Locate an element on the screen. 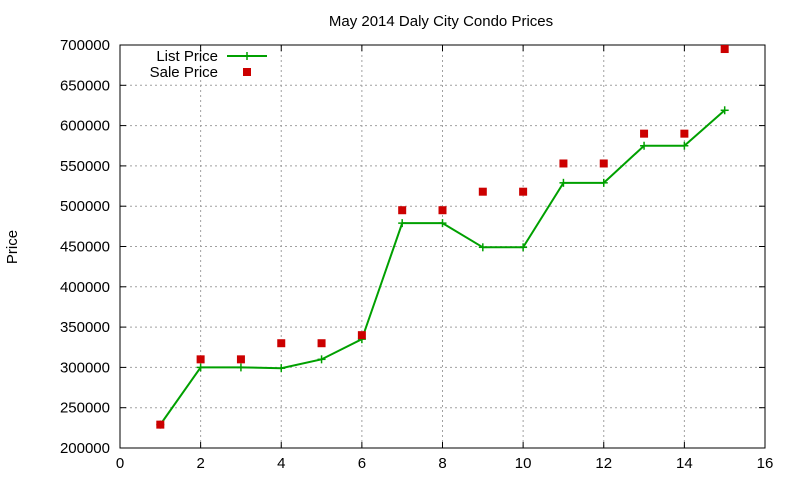 This screenshot has width=800, height=480. y-tick-label: 200000 is located at coordinates (85, 448).